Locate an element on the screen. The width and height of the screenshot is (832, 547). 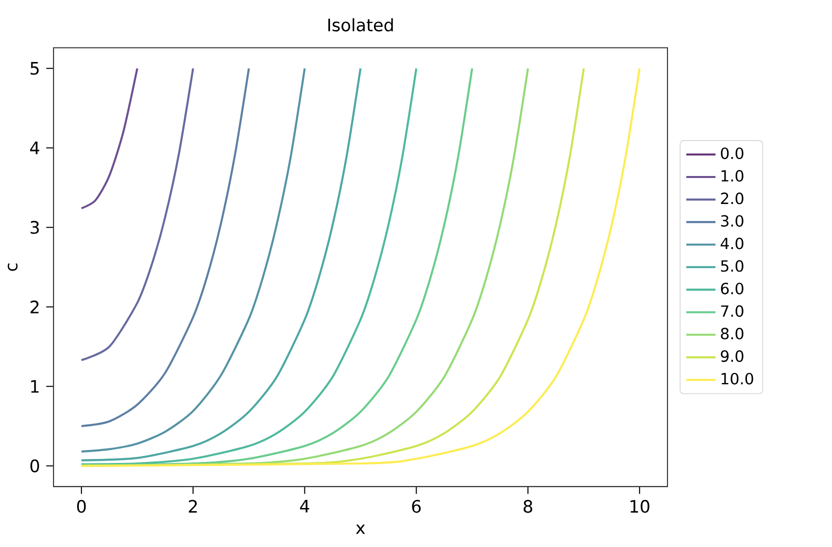
legend-label: 0.0 is located at coordinates (732, 153).